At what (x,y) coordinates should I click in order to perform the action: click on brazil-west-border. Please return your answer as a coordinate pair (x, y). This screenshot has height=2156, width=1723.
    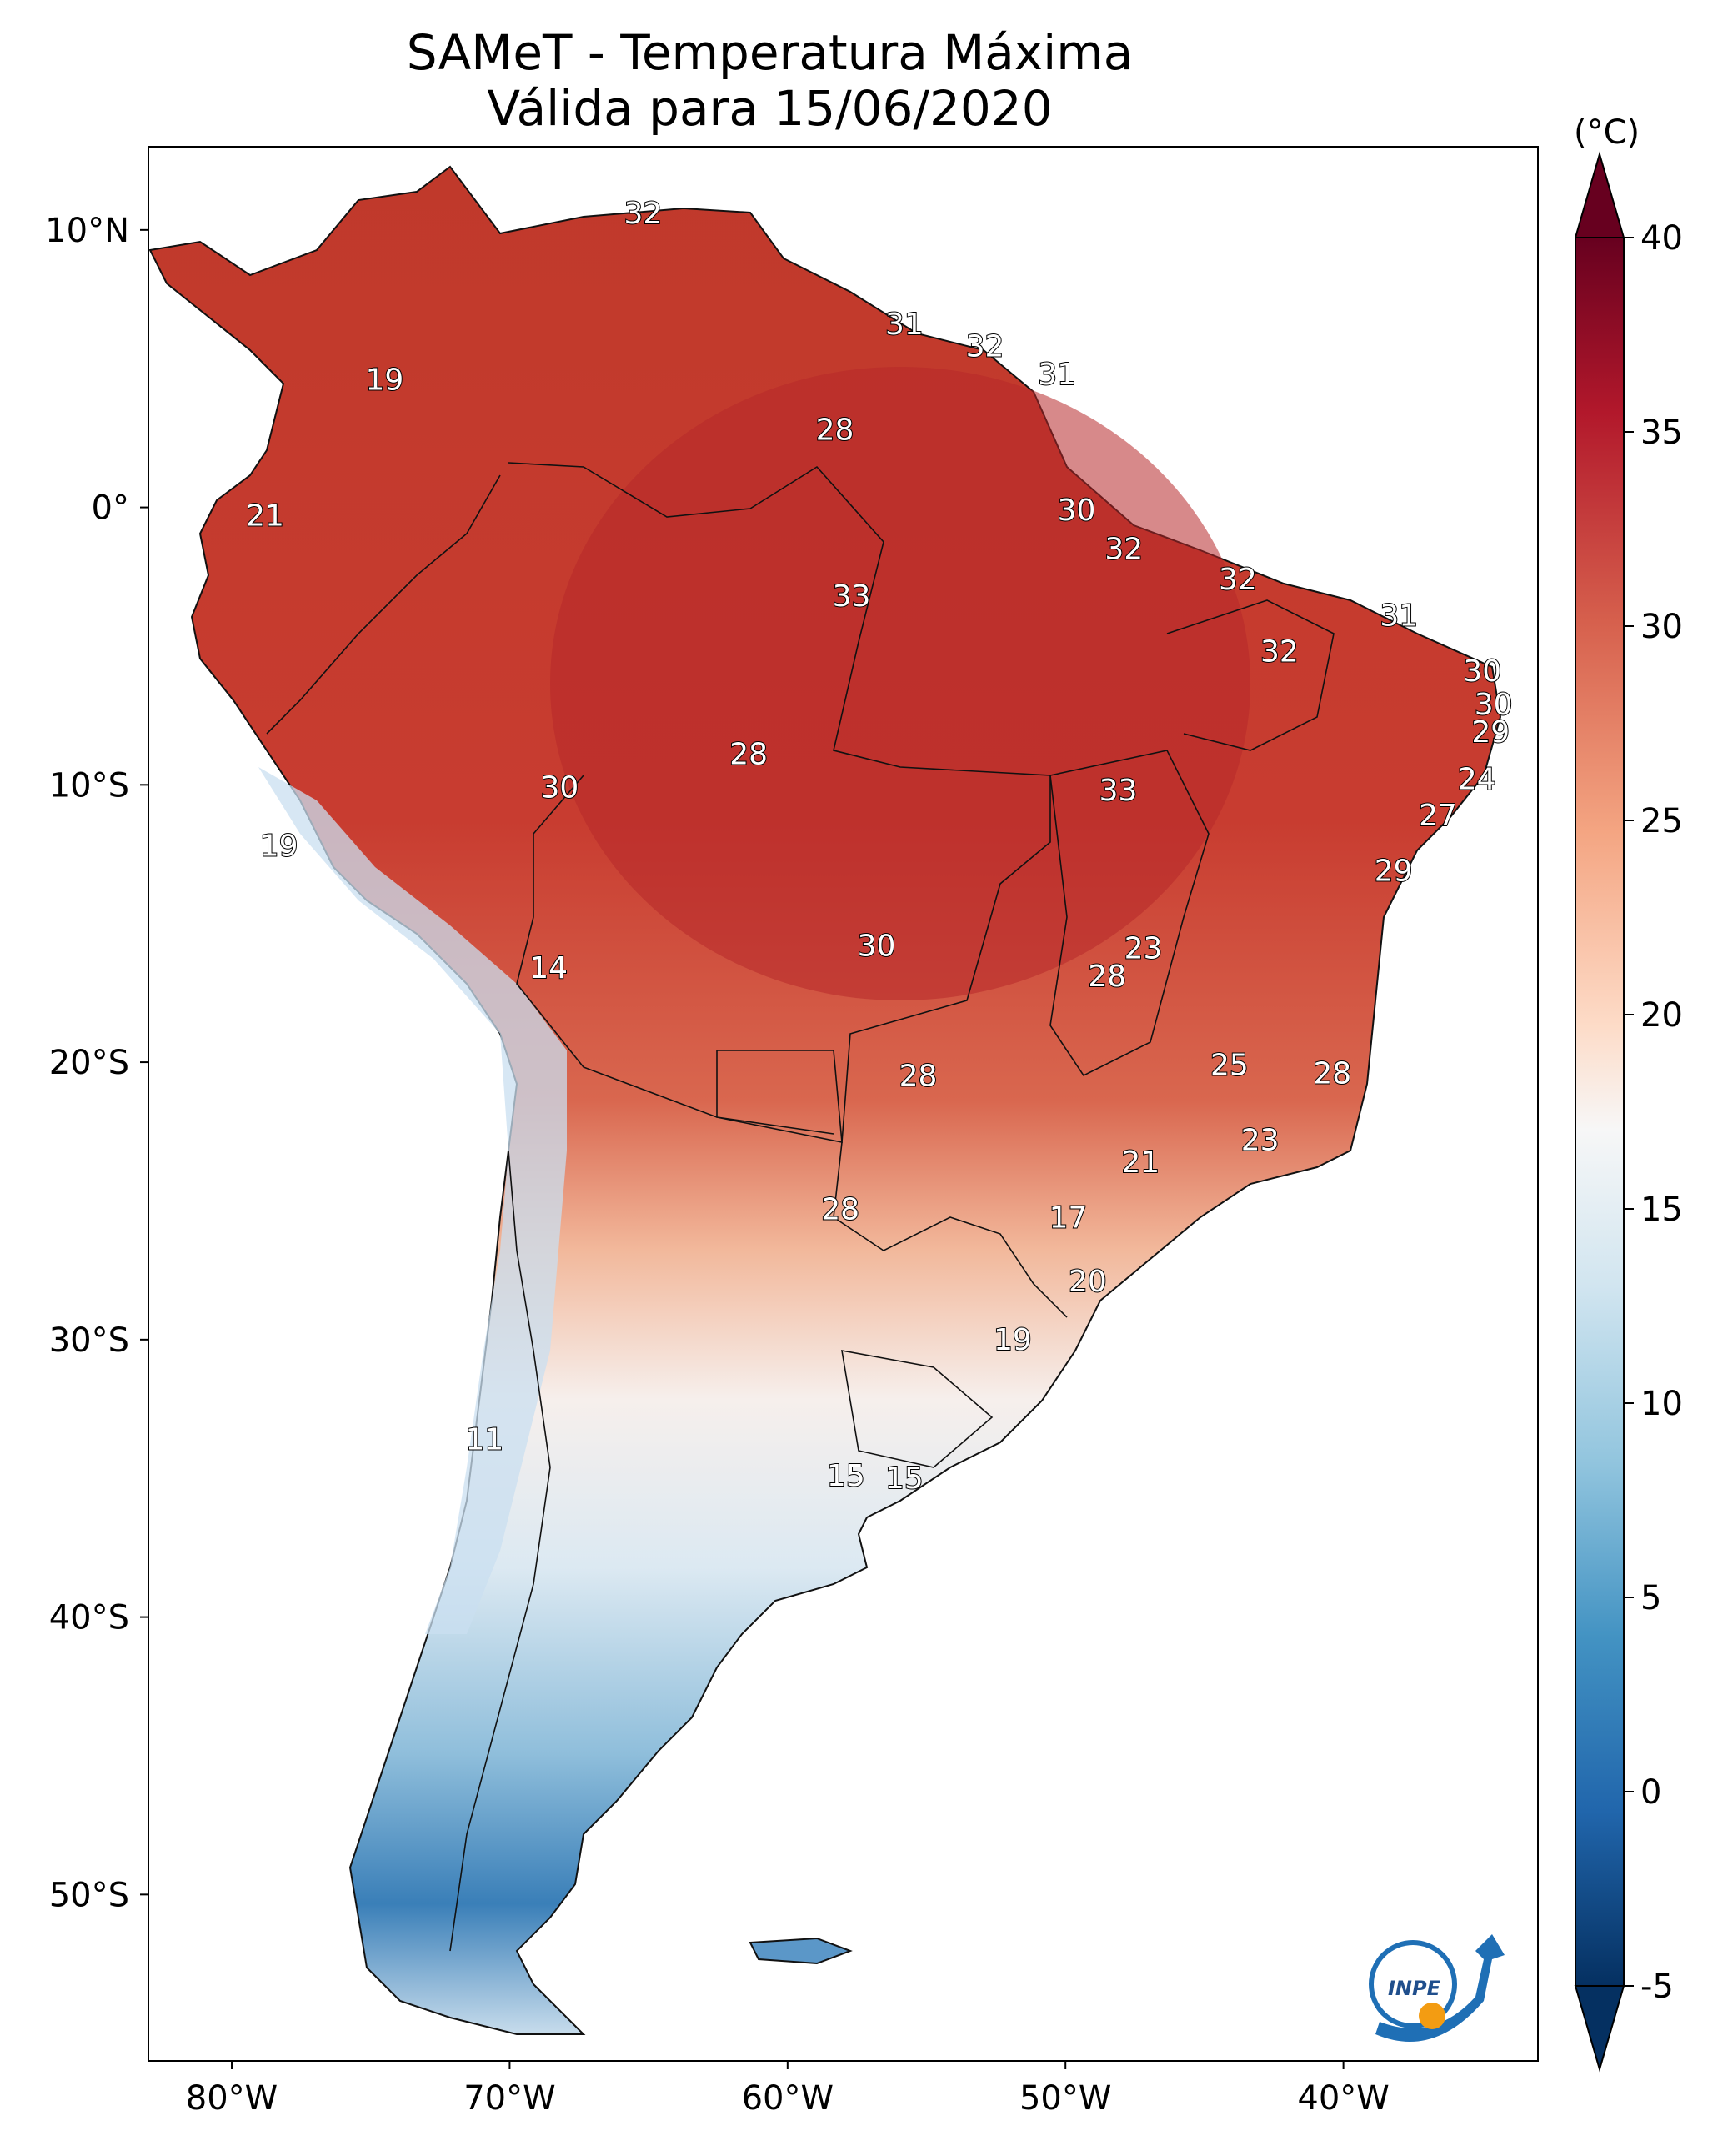
    Looking at the image, I should click on (788, 890).